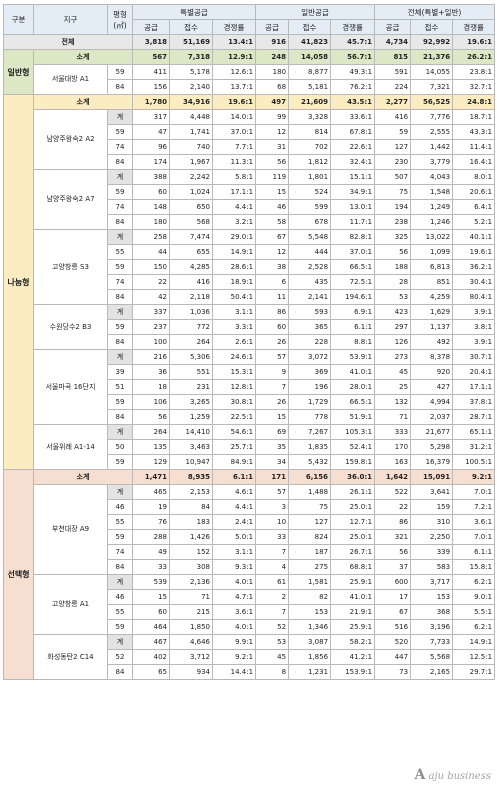 This screenshot has width=497, height=787. I want to click on cell: 11.4:1, so click(474, 147).